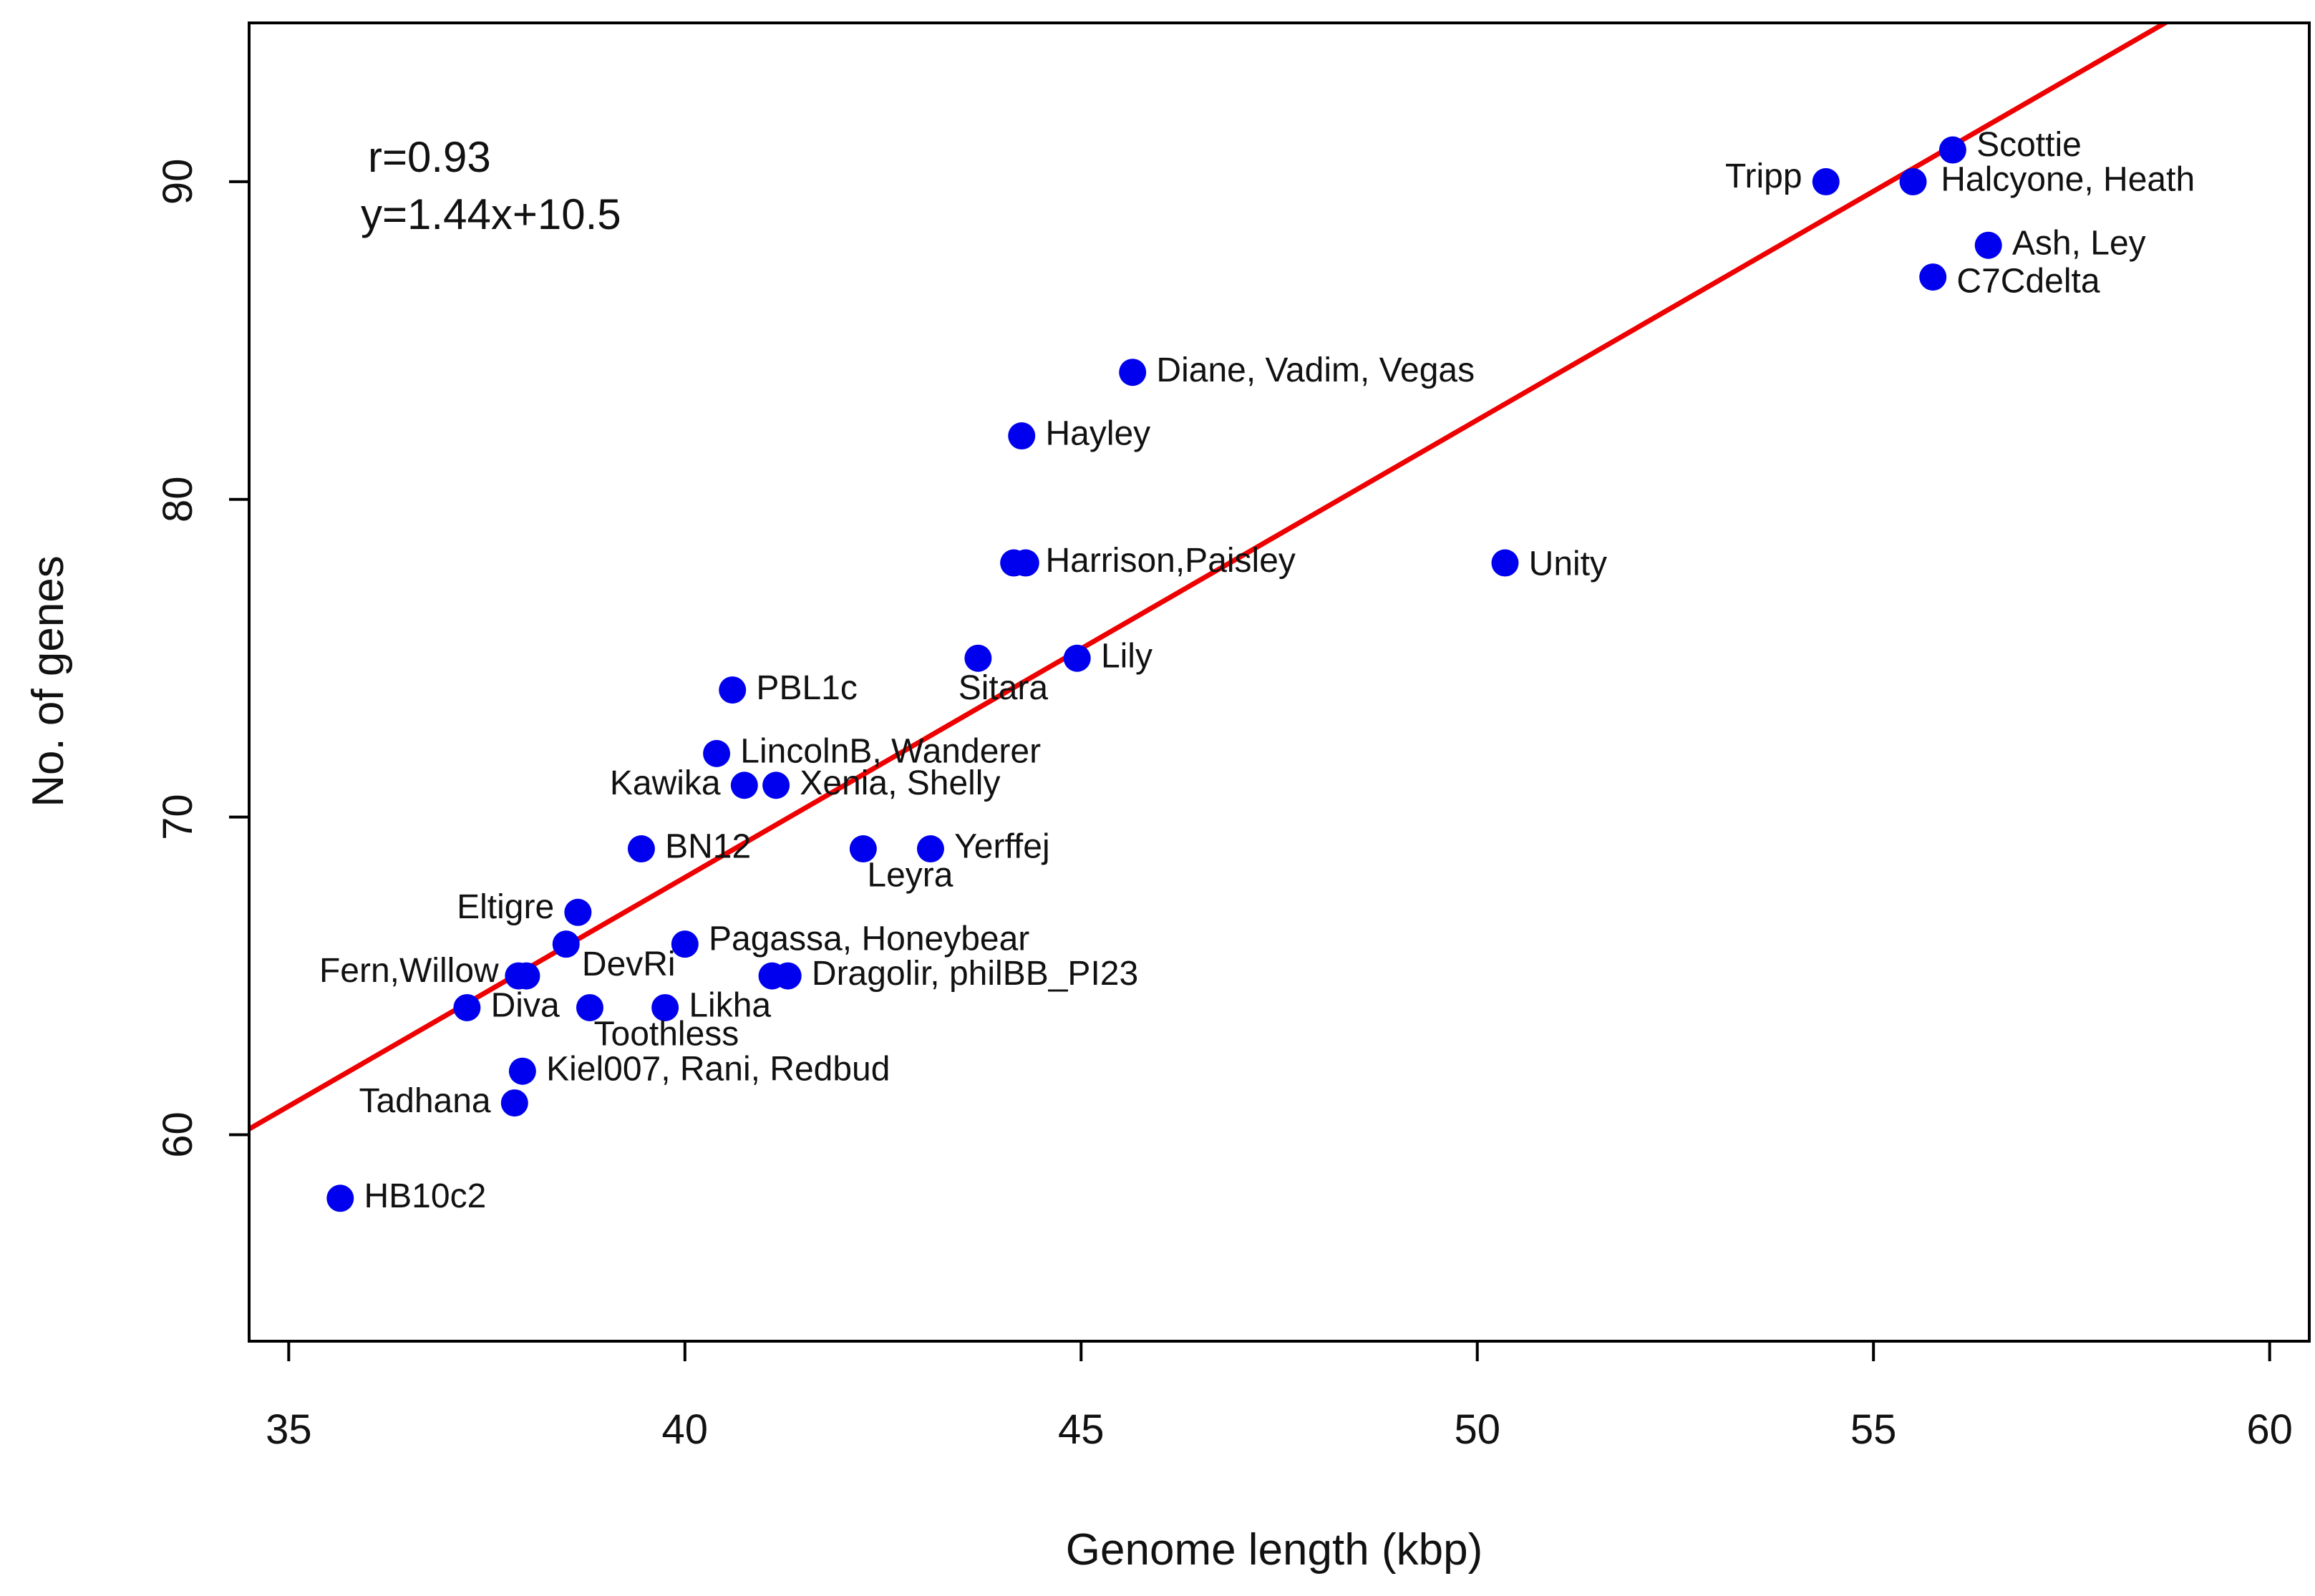  Describe the element at coordinates (1274, 1550) in the screenshot. I see `x-axis-label: Genome length (kbp)` at that location.